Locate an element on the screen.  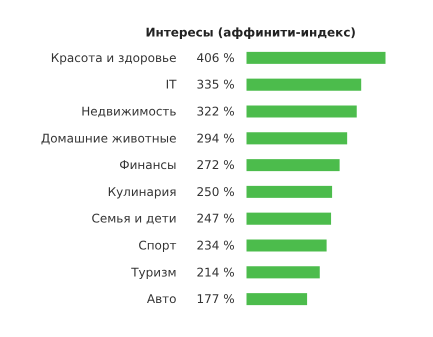
data-label: 335 % is located at coordinates (215, 85).